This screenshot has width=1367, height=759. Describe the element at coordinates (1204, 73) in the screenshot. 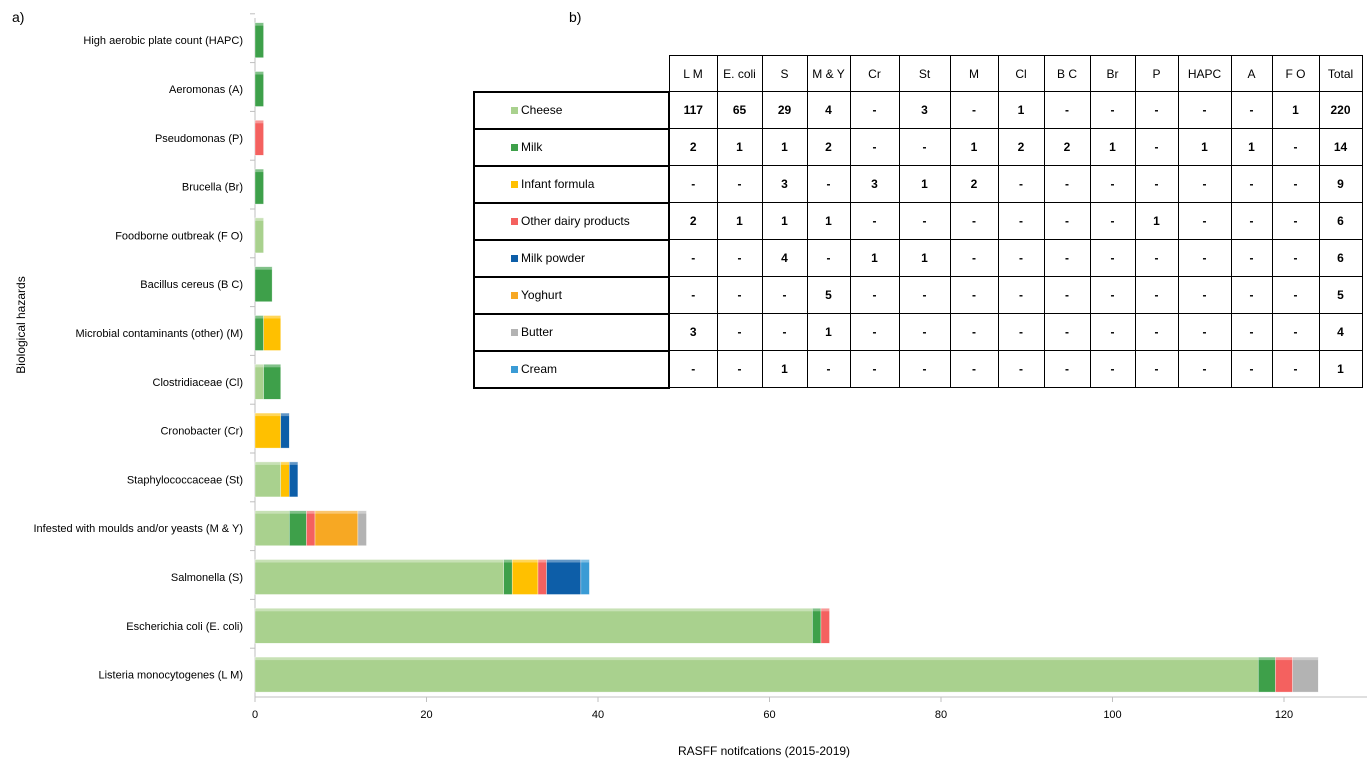

I see `table-column-header: HAPC` at that location.